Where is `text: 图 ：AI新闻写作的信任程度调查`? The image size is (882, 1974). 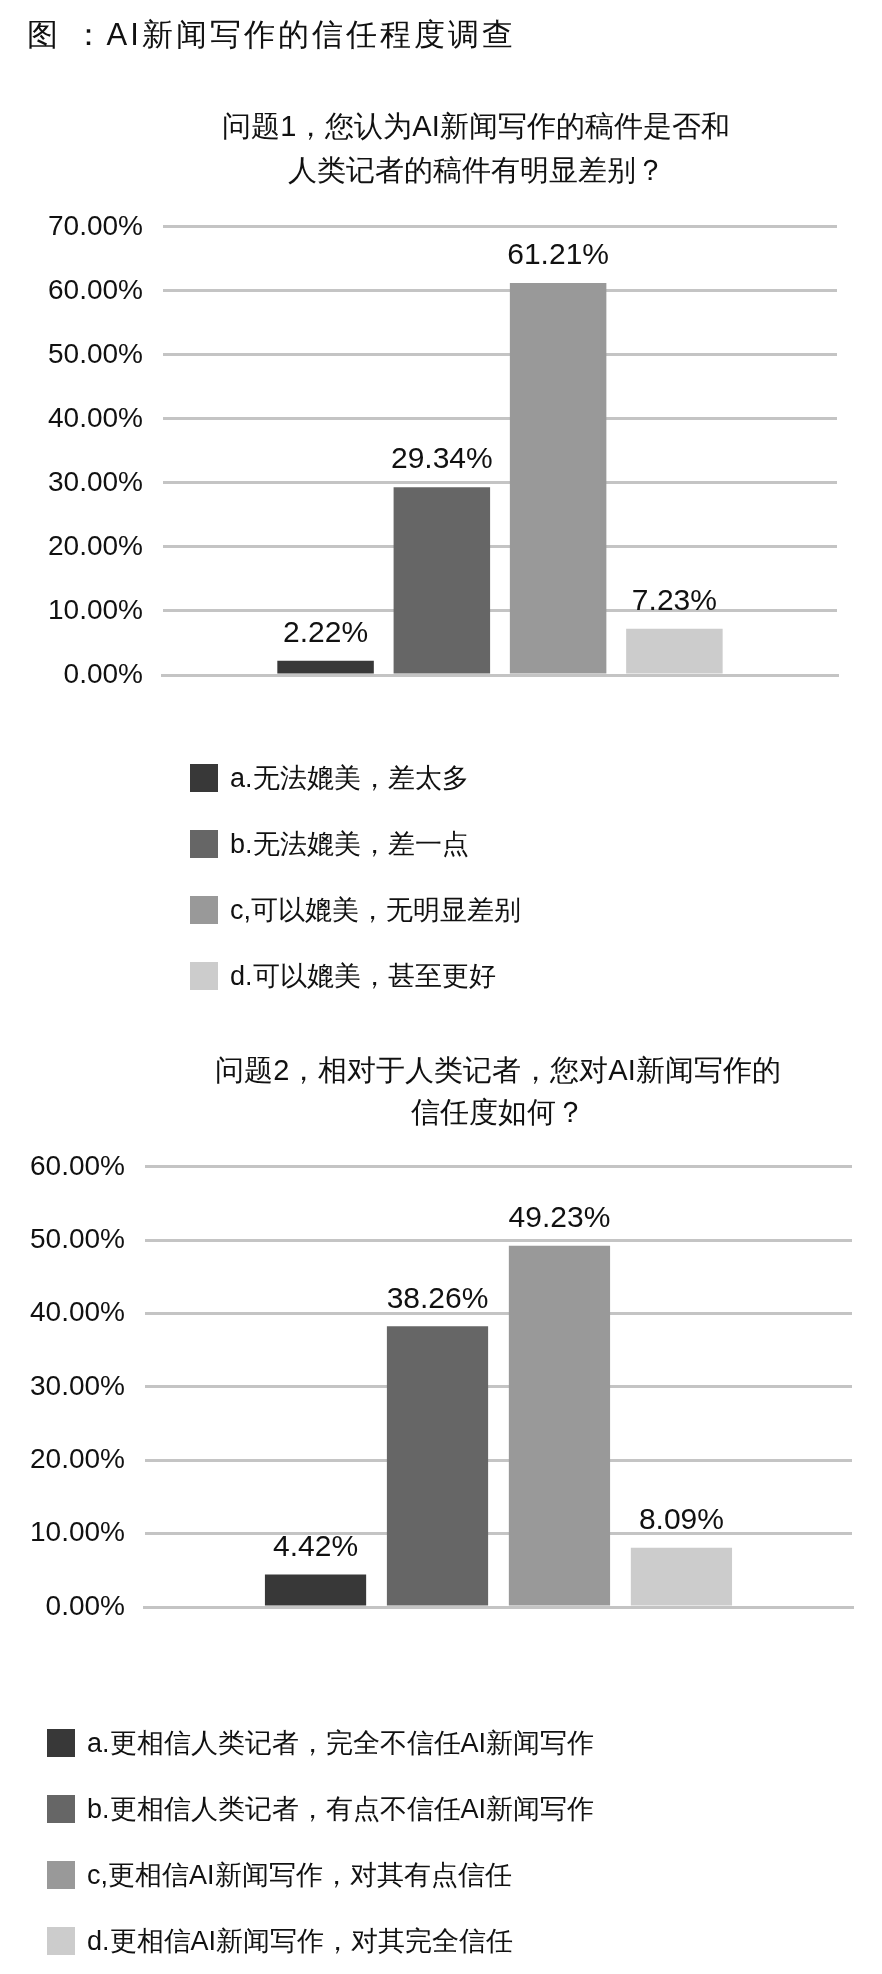 text: 图 ：AI新闻写作的信任程度调查 is located at coordinates (271, 35).